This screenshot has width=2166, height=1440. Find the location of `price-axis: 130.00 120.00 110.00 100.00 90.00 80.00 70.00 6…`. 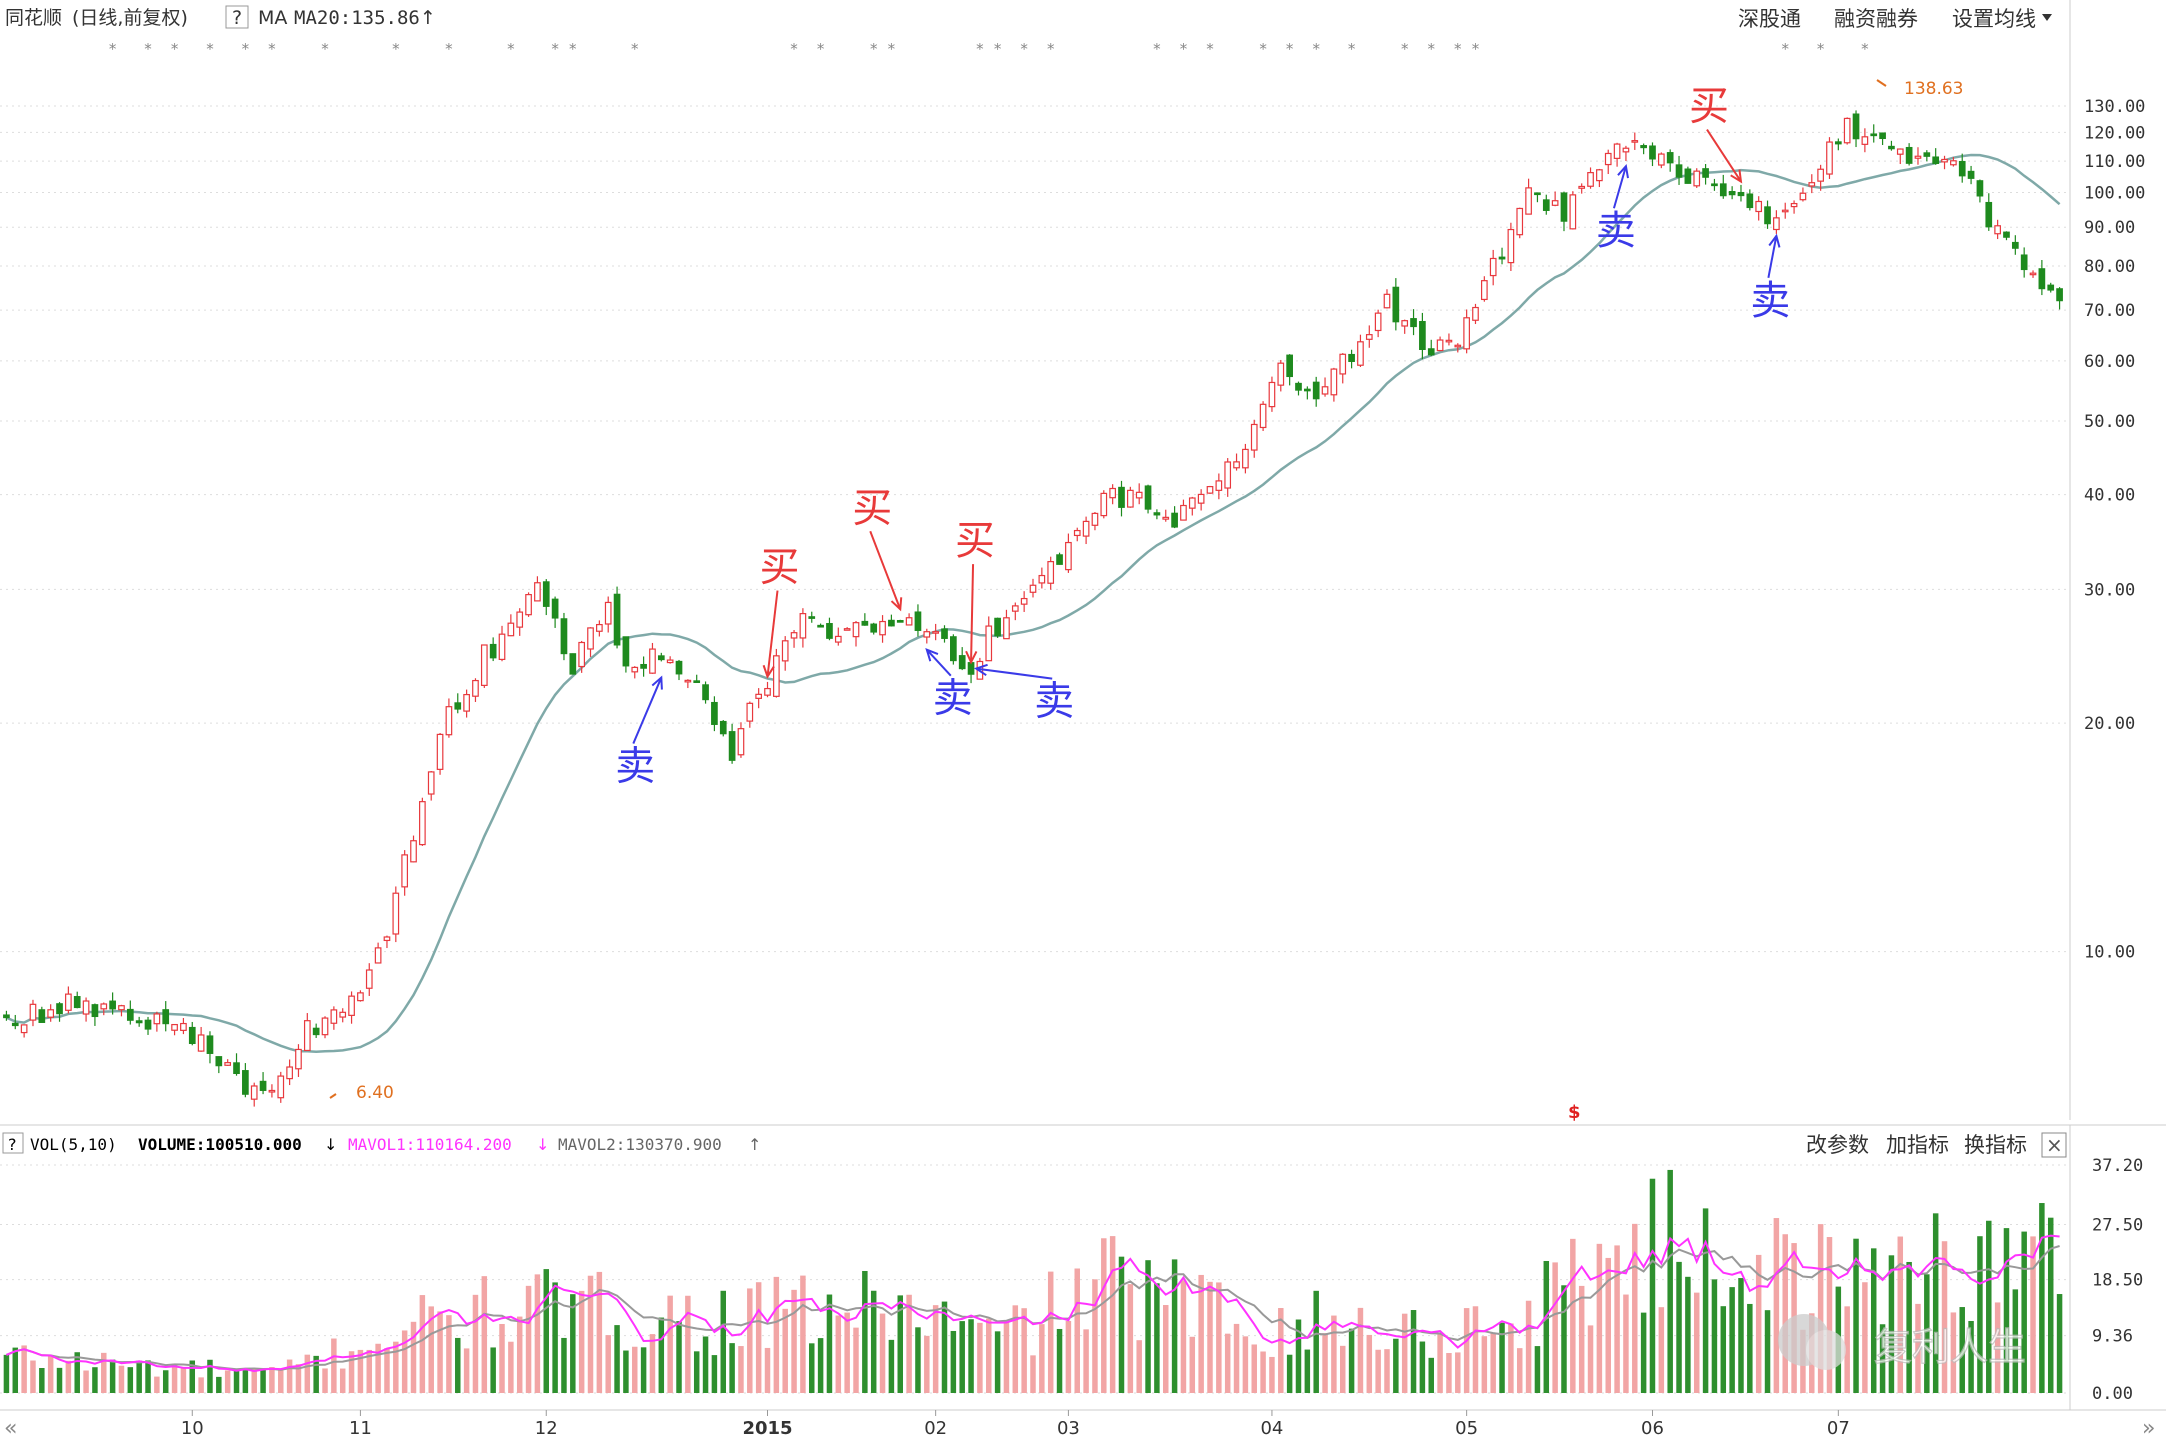

price-axis: 130.00 120.00 110.00 100.00 90.00 80.00 70.00 6… is located at coordinates (2114, 530).